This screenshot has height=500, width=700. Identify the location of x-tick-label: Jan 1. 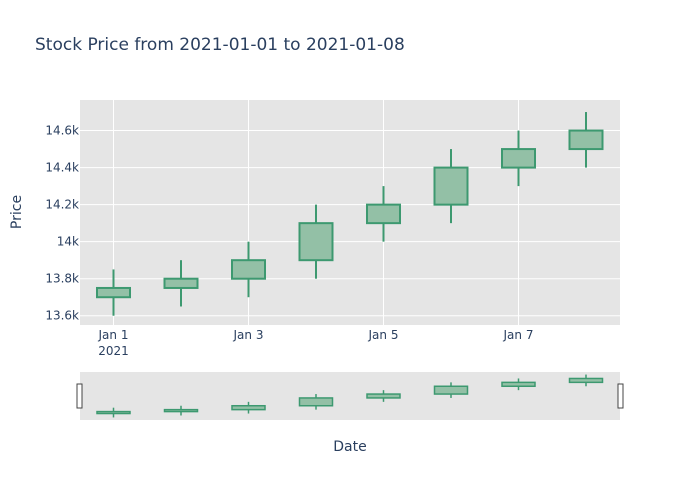
(113, 335).